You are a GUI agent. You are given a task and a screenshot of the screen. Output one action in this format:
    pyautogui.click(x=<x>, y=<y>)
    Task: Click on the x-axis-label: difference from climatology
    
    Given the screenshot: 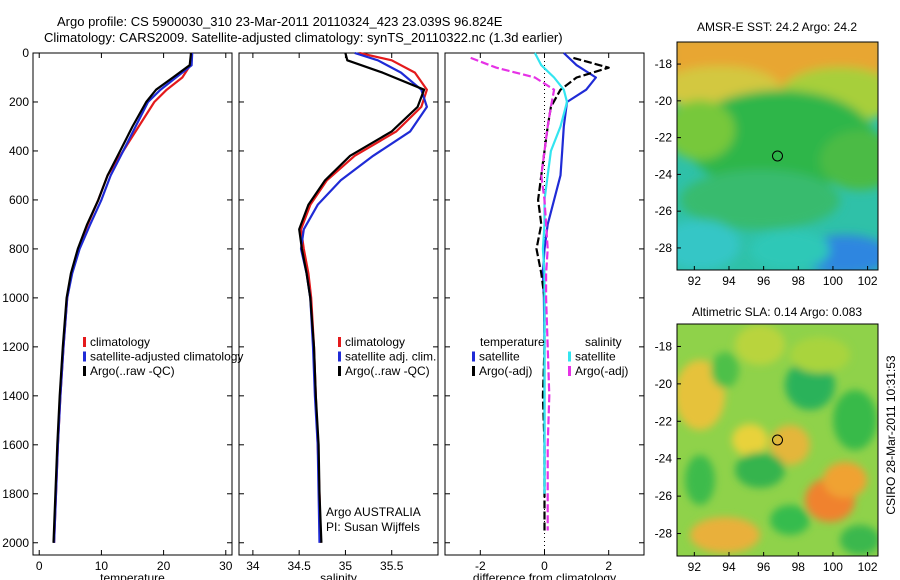 What is the action you would take?
    pyautogui.click(x=544, y=575)
    